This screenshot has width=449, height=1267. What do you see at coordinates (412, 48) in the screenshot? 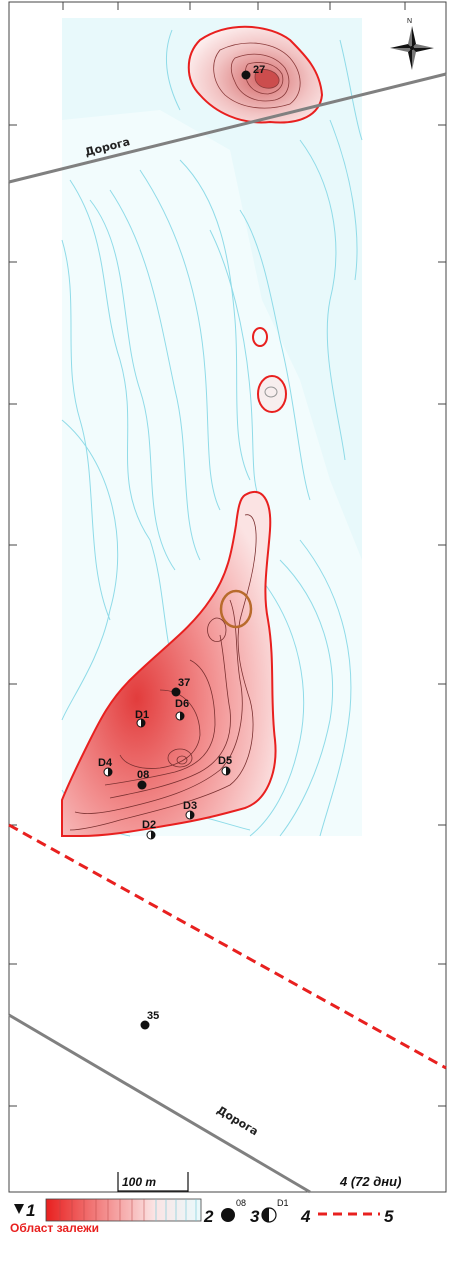
I see `north-arrow-icon` at bounding box center [412, 48].